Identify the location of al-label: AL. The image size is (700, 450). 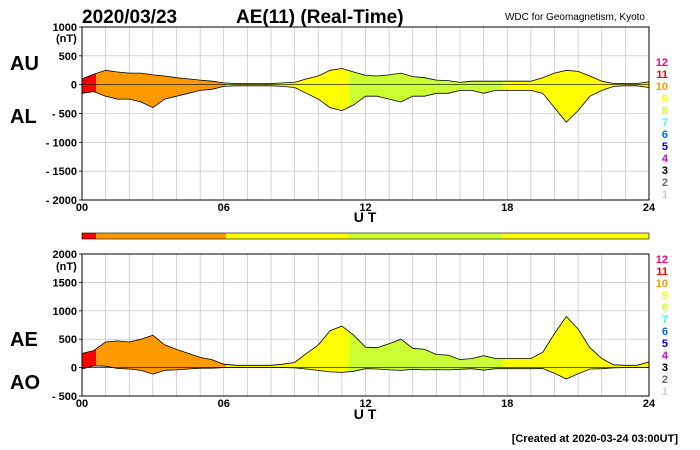
(23, 117).